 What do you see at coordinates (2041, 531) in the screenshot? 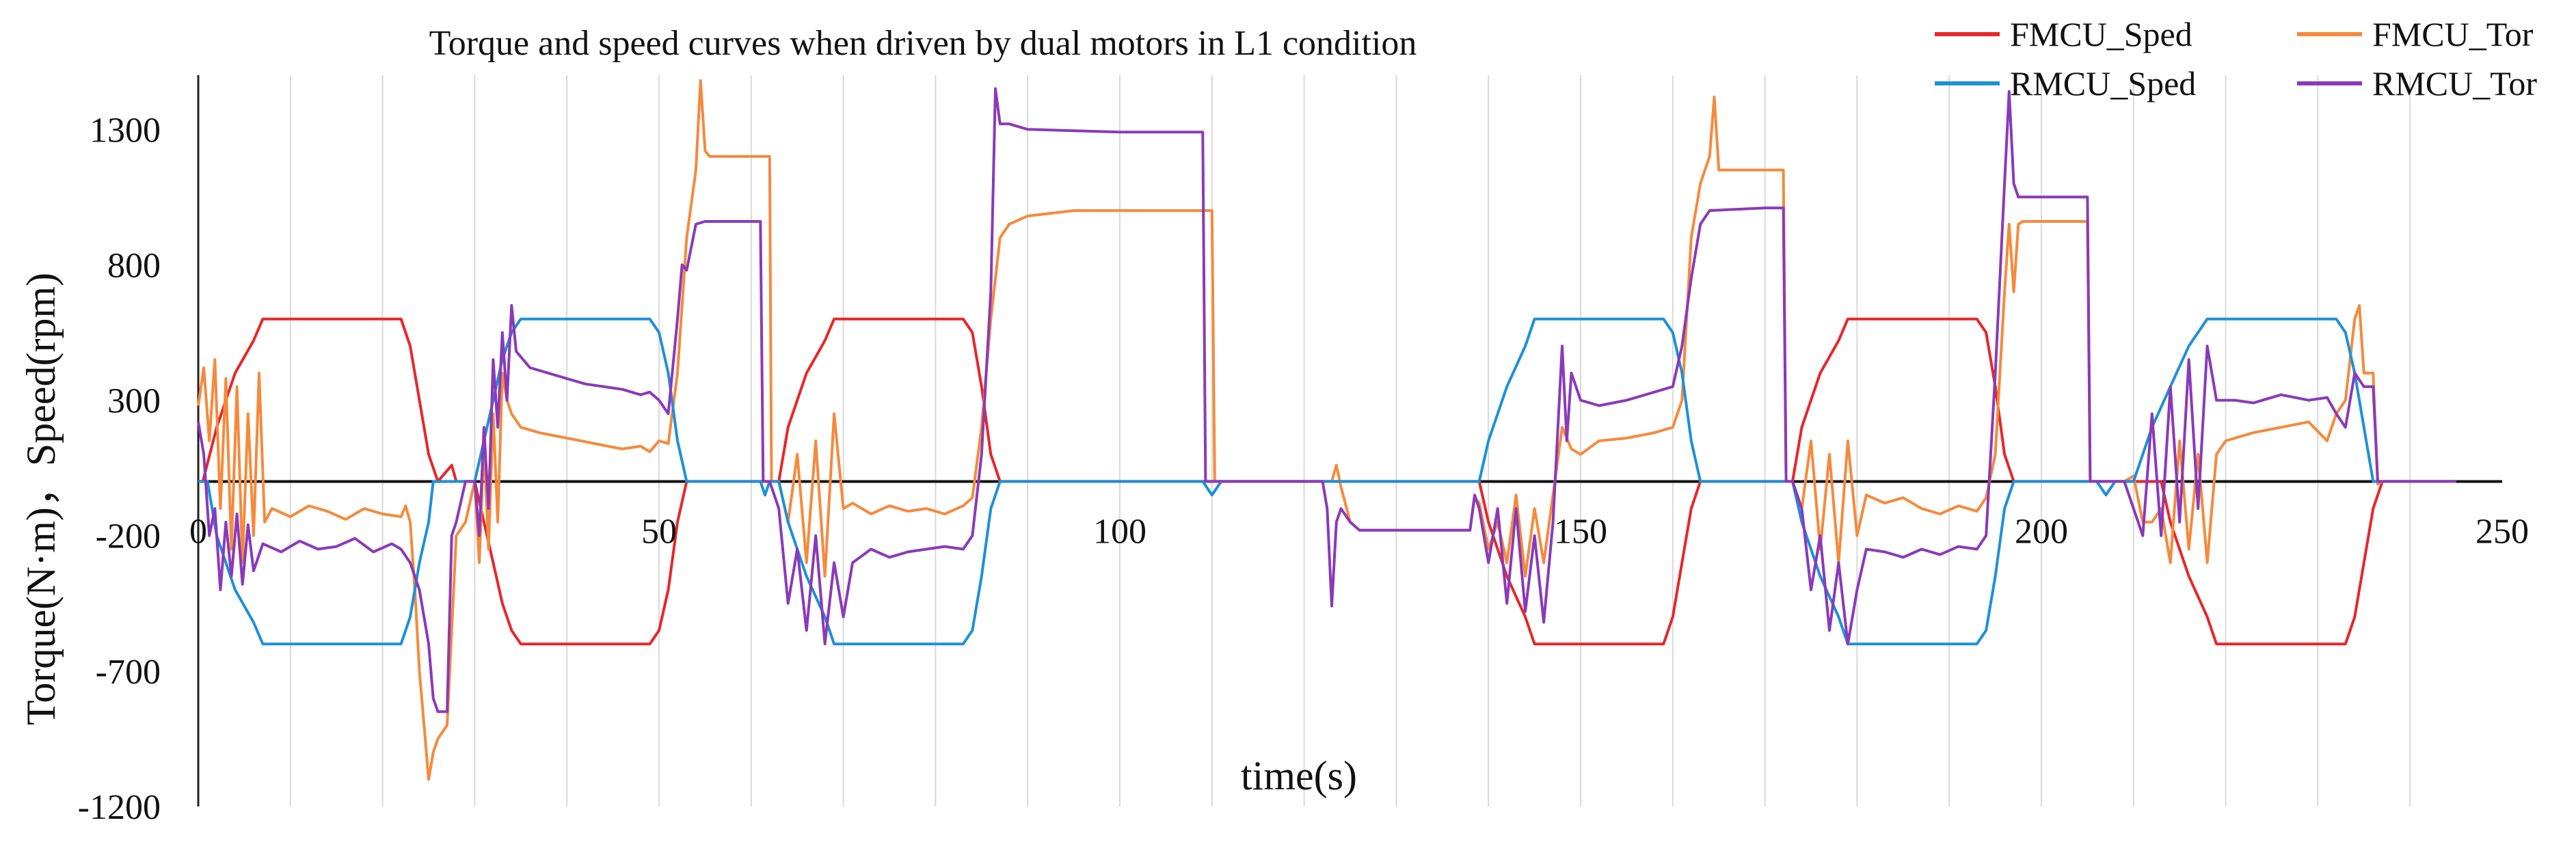
I see `x-tick-label: 200` at bounding box center [2041, 531].